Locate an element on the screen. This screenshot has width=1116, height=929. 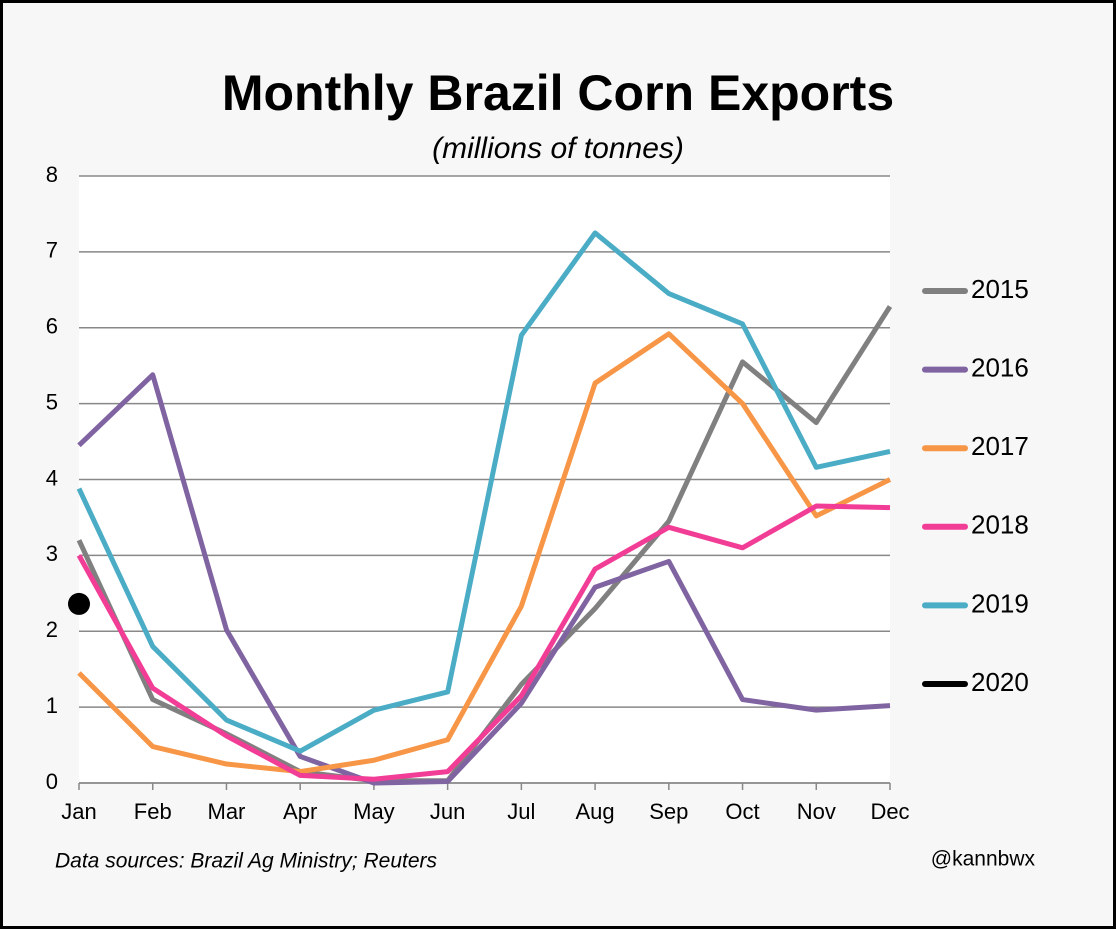
x-tick-label: Jun is located at coordinates (447, 811).